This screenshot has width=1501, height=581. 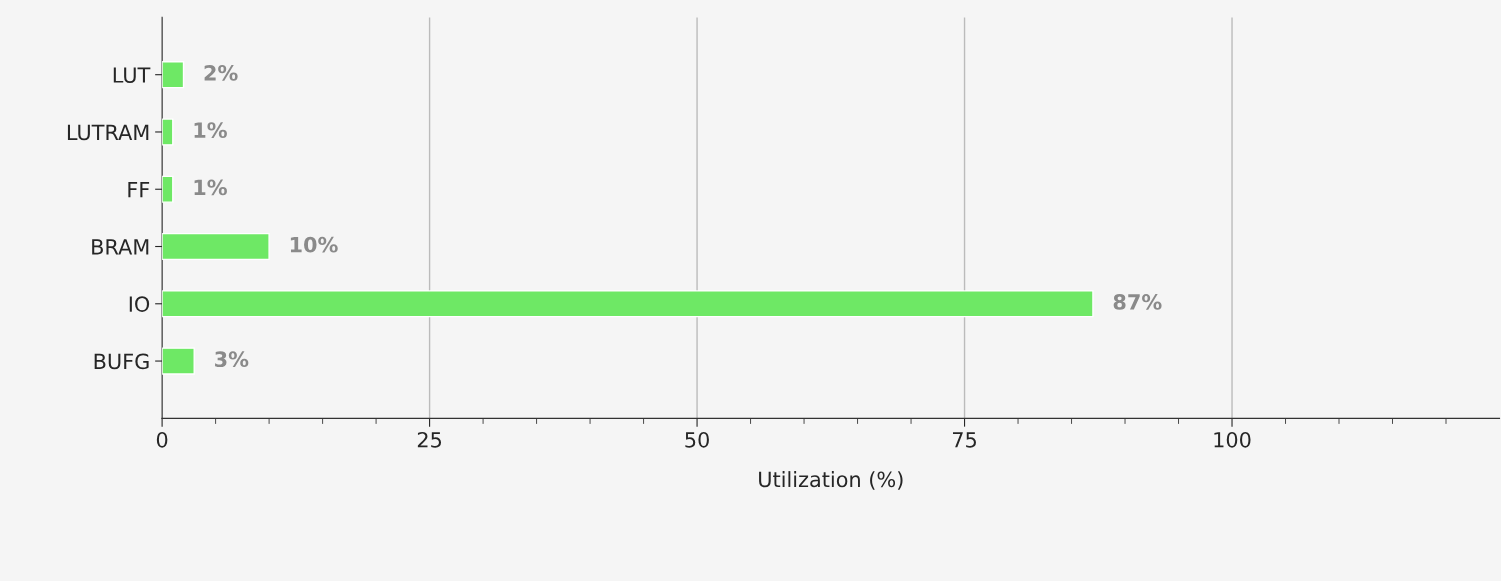 What do you see at coordinates (1137, 302) in the screenshot?
I see `data-label: 87%` at bounding box center [1137, 302].